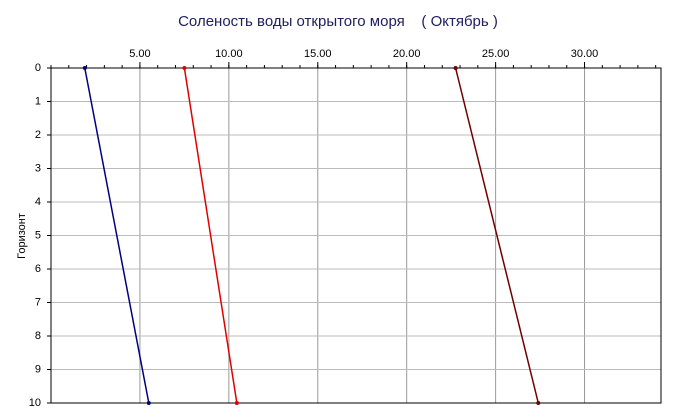 The width and height of the screenshot is (675, 419). What do you see at coordinates (585, 54) in the screenshot?
I see `x-tick-label: 30.00` at bounding box center [585, 54].